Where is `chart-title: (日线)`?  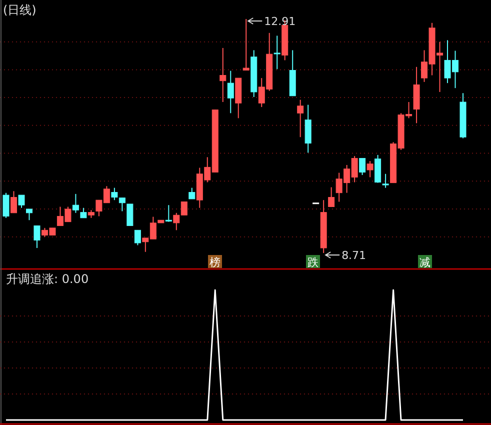 chart-title: (日线) is located at coordinates (19, 10).